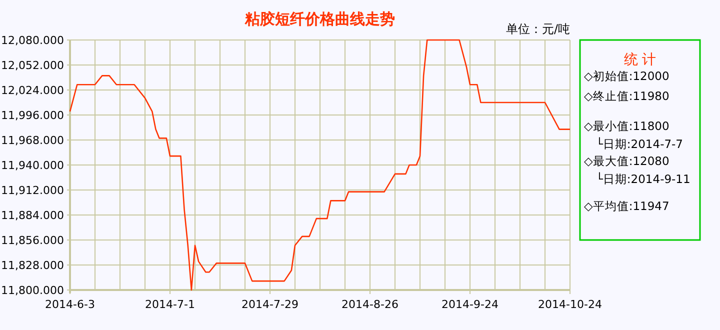  What do you see at coordinates (32, 115) in the screenshot?
I see `y-tick-label: 11,996.000` at bounding box center [32, 115].